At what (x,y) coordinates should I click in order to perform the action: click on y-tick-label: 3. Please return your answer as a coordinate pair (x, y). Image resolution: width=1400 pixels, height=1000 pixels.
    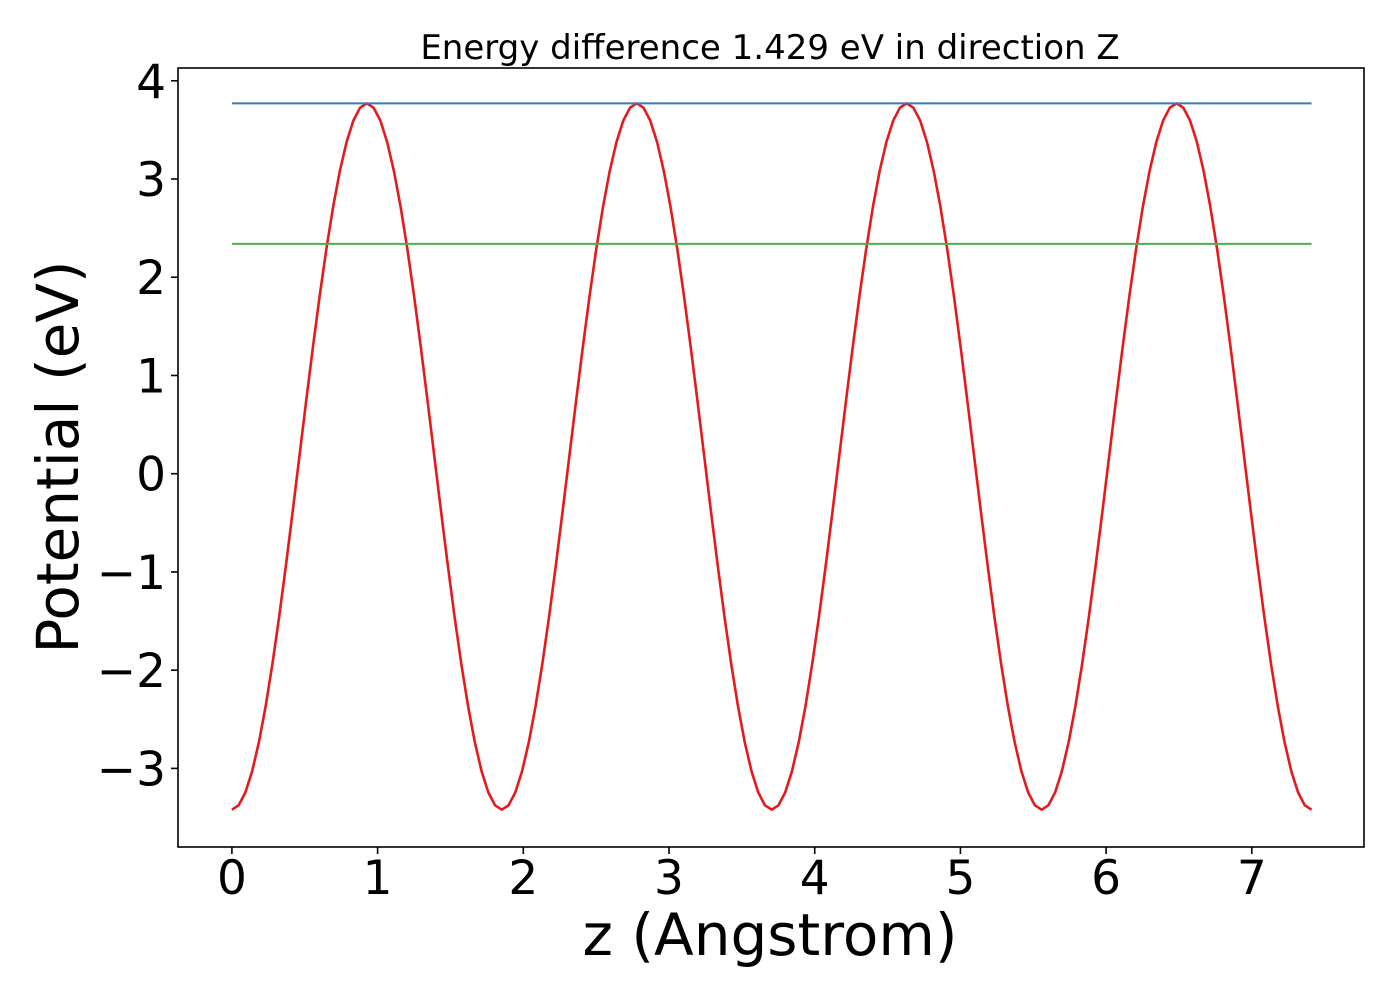
    Looking at the image, I should click on (151, 180).